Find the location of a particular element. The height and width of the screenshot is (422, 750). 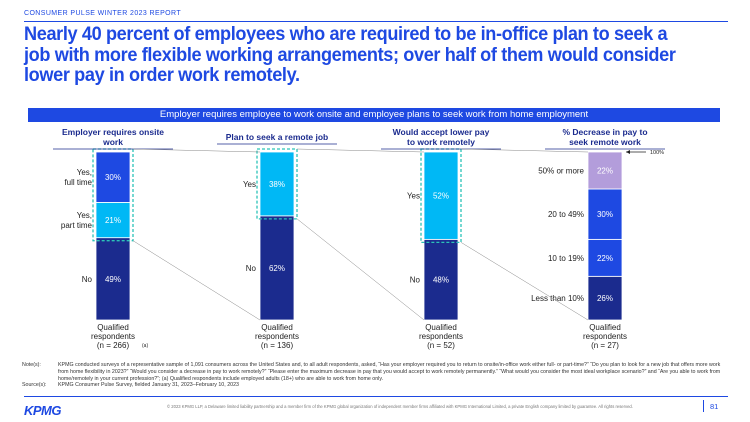

bar-segment-yes-full-time is located at coordinates (113, 177).